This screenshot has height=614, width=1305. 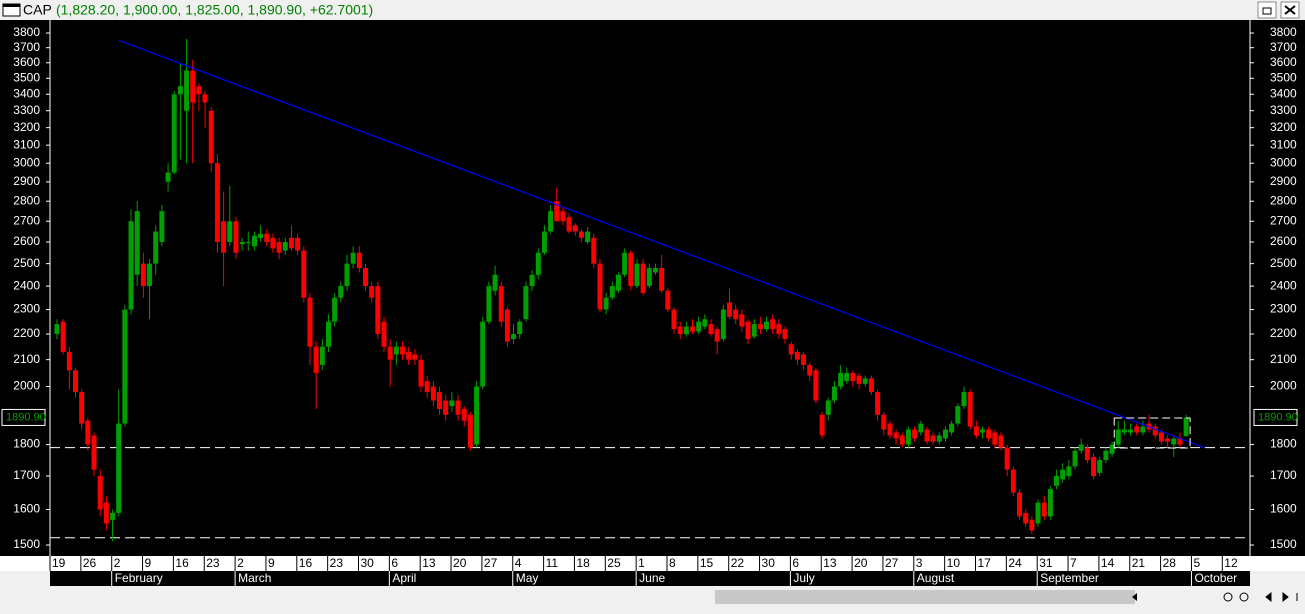 I want to click on zoom-in, so click(x=1244, y=597).